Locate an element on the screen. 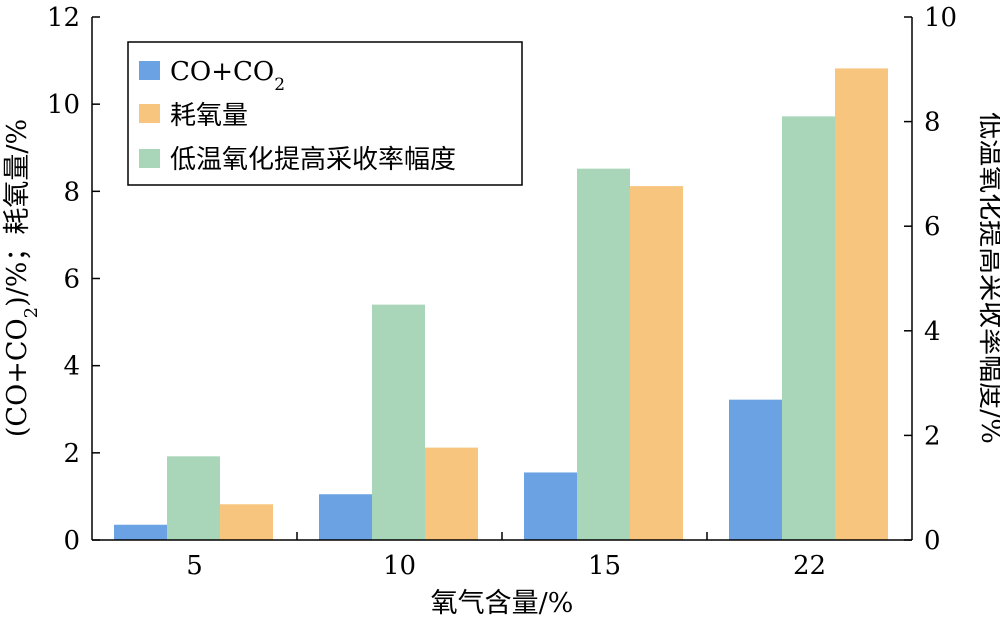 This screenshot has width=1000, height=623. y-axis-label-left: (CO+CO2)/%；耗氧量/% is located at coordinates (22, 278).